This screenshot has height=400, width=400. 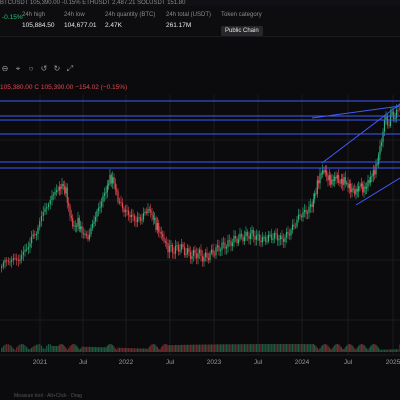 What do you see at coordinates (31, 68) in the screenshot?
I see `circle-icon: ○` at bounding box center [31, 68].